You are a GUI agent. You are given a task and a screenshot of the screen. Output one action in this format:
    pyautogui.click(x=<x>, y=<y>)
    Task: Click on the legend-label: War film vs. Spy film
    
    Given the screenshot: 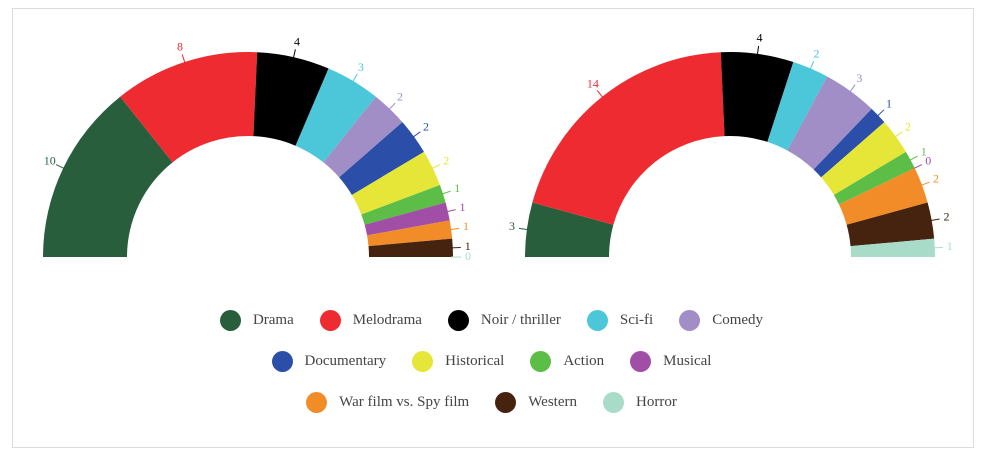 What is the action you would take?
    pyautogui.click(x=404, y=402)
    